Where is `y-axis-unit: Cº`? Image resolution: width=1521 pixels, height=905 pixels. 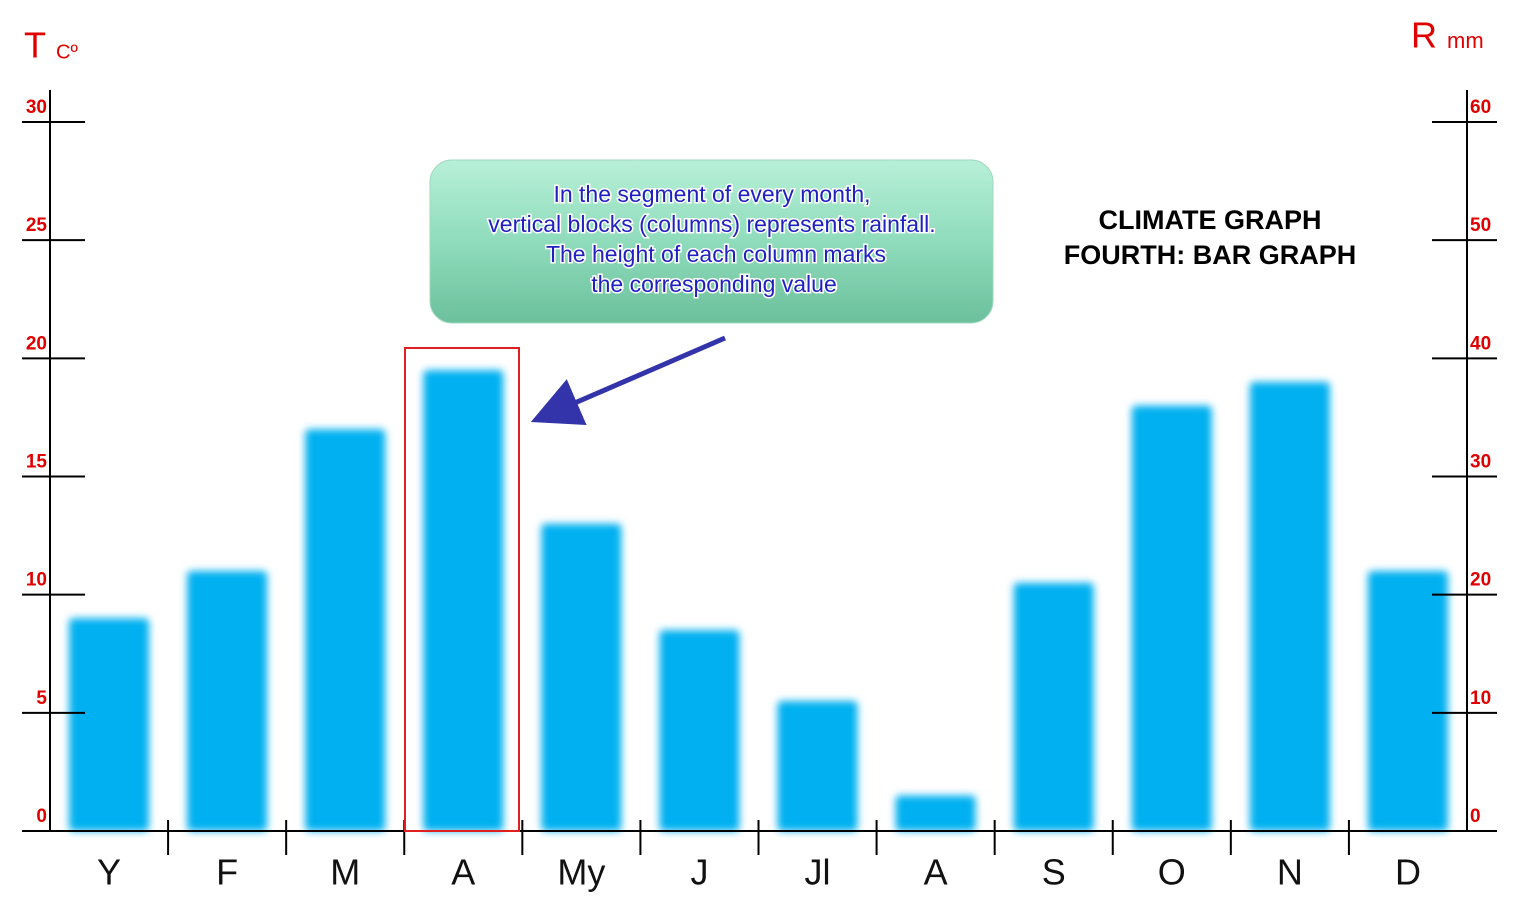
y-axis-unit: Cº is located at coordinates (67, 52).